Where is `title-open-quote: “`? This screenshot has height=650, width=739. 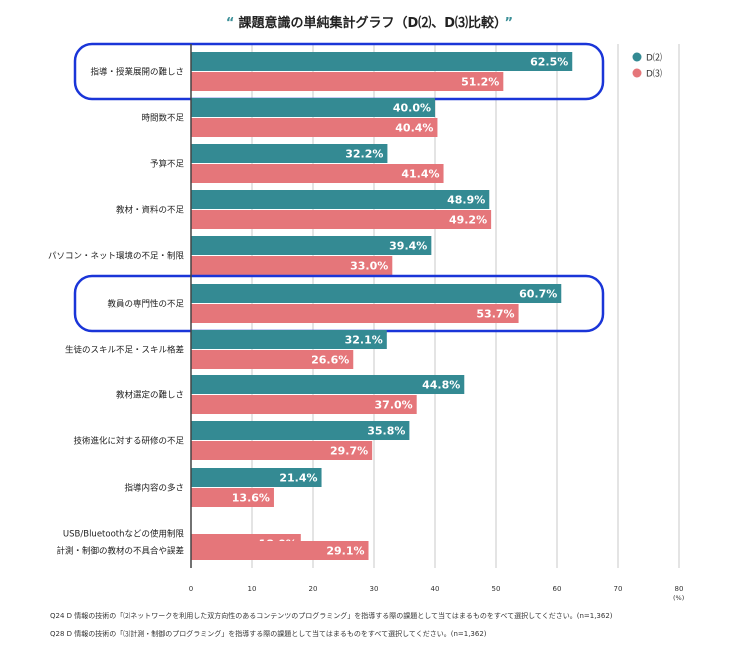 title-open-quote: “ is located at coordinates (230, 23).